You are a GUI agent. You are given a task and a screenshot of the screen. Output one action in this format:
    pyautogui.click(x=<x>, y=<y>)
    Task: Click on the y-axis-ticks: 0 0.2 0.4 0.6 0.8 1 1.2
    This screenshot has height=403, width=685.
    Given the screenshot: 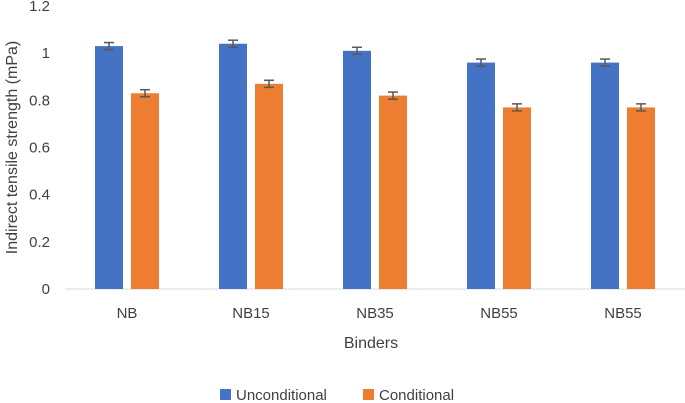 What is the action you would take?
    pyautogui.click(x=39, y=149)
    